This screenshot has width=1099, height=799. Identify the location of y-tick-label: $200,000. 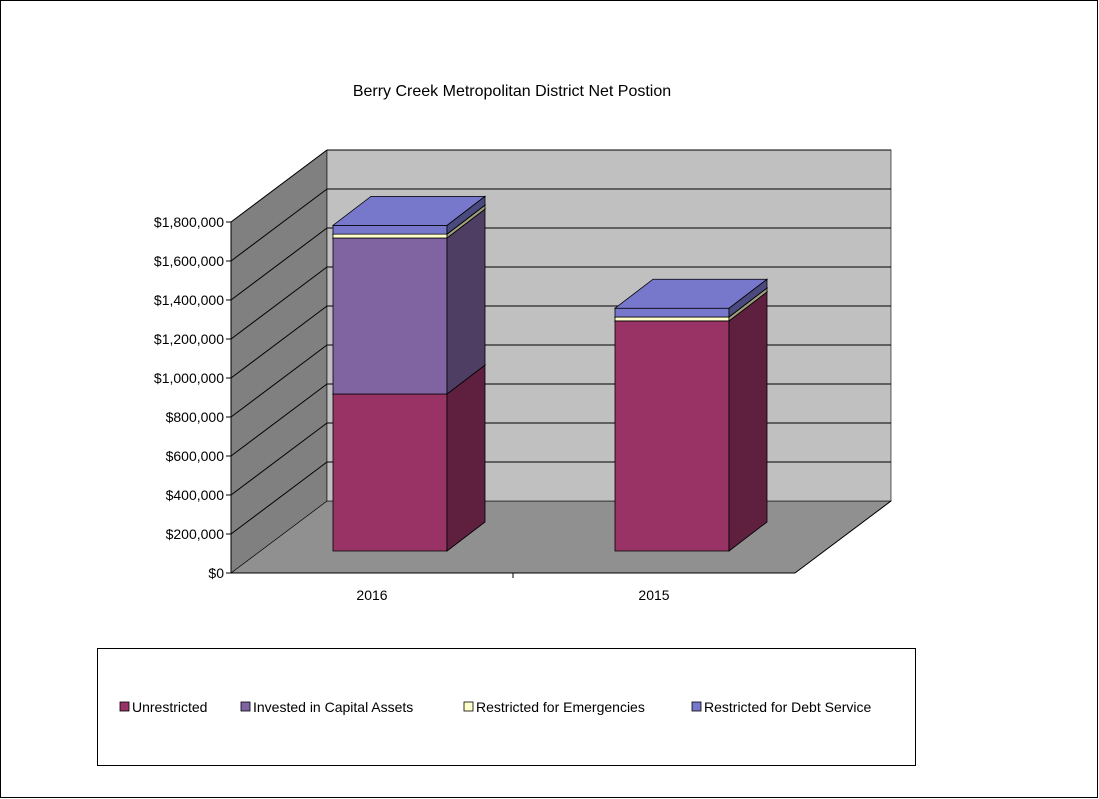
(195, 534).